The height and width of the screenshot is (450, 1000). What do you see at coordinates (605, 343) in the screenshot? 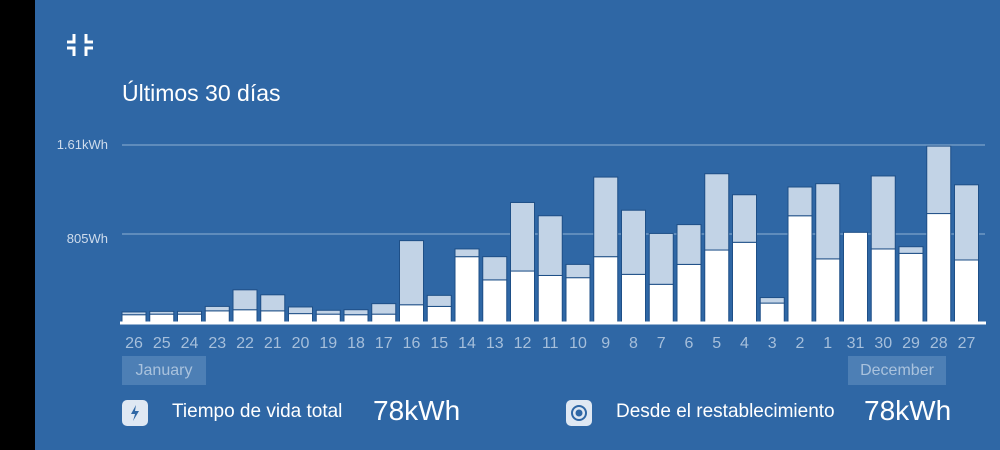
I see `x-tick-label-9: 9` at bounding box center [605, 343].